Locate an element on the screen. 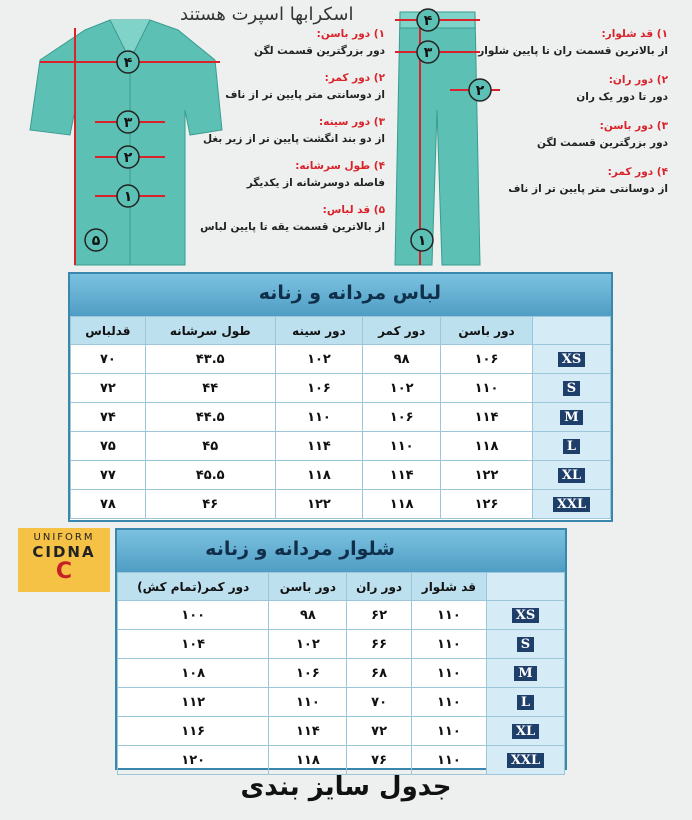 The image size is (692, 820). note: ۱) دور باسن: دور بزرگترین قسمت لگن is located at coordinates (285, 43).